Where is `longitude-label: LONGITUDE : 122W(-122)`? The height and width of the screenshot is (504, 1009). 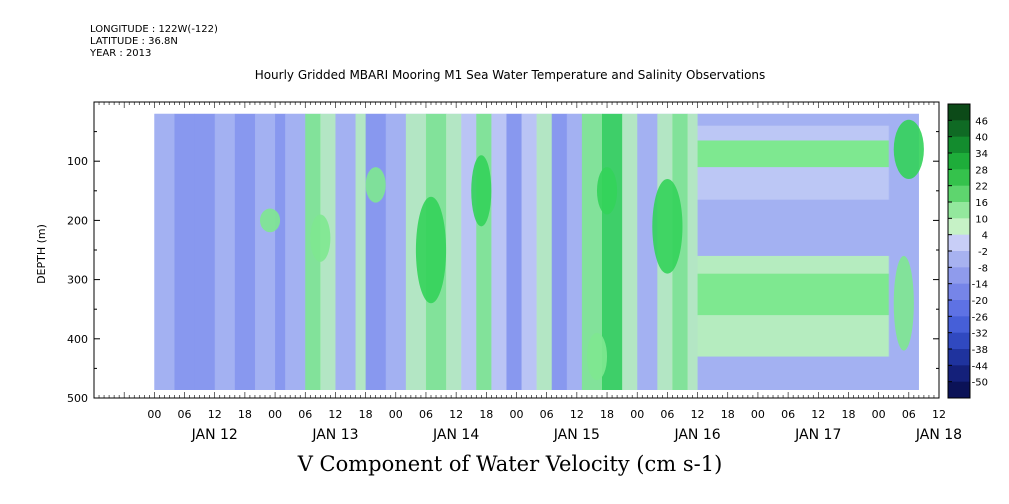 longitude-label: LONGITUDE : 122W(-122) is located at coordinates (154, 29).